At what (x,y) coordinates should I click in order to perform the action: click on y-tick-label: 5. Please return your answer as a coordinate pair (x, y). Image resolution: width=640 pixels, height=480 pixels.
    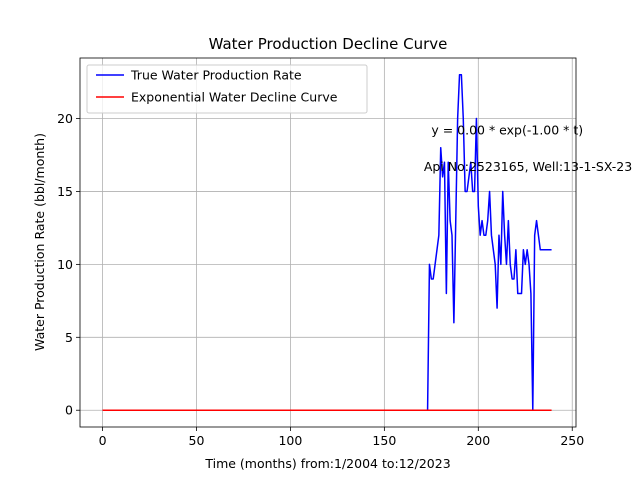
    Looking at the image, I should click on (69, 337).